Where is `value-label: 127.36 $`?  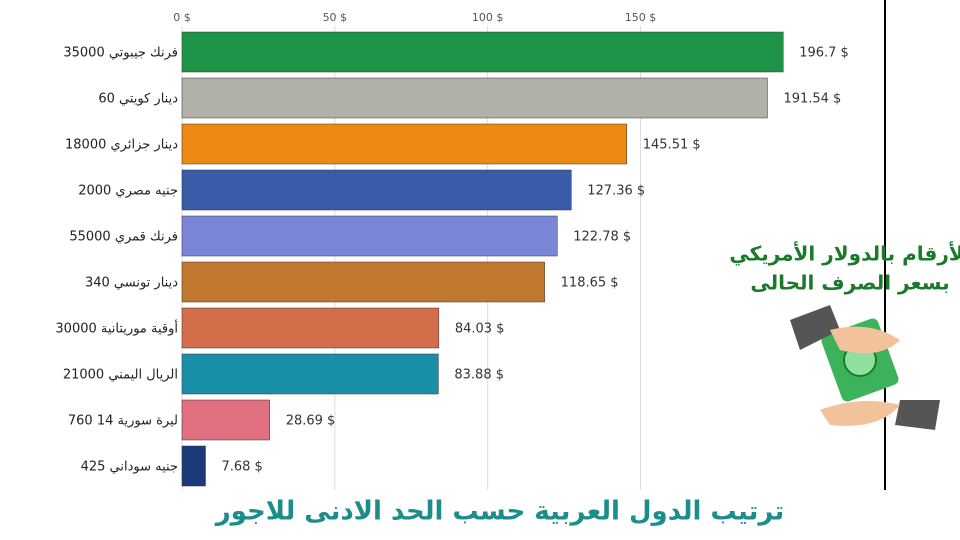 value-label: 127.36 $ is located at coordinates (616, 191).